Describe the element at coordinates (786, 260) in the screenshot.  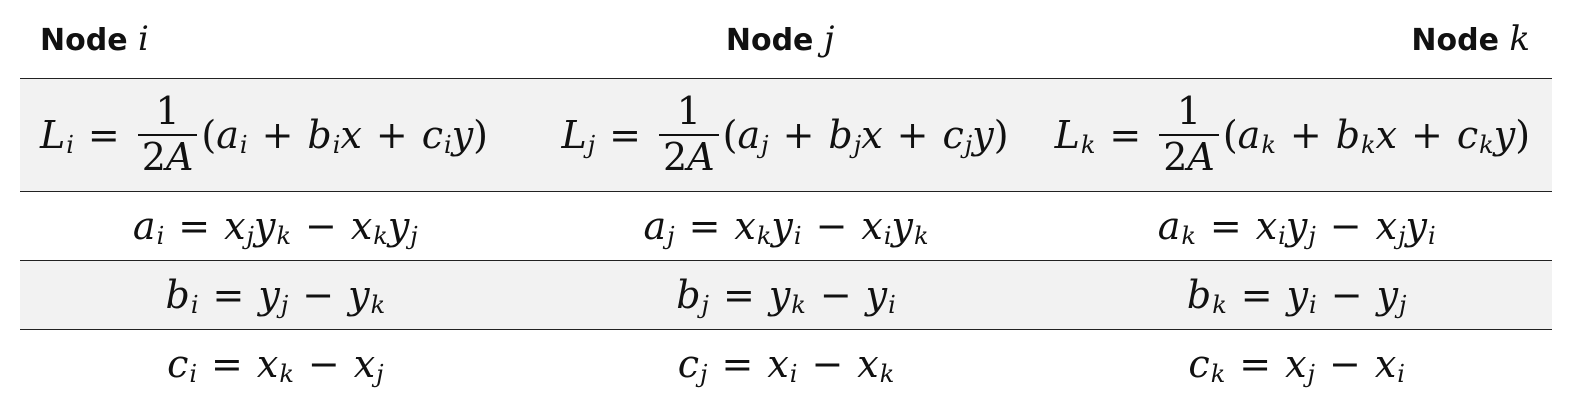
I see `rule-row2` at that location.